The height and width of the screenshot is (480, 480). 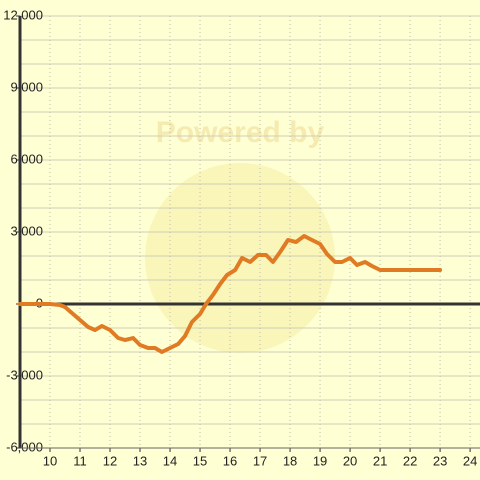 What do you see at coordinates (170, 460) in the screenshot?
I see `x-tick-label: 14` at bounding box center [170, 460].